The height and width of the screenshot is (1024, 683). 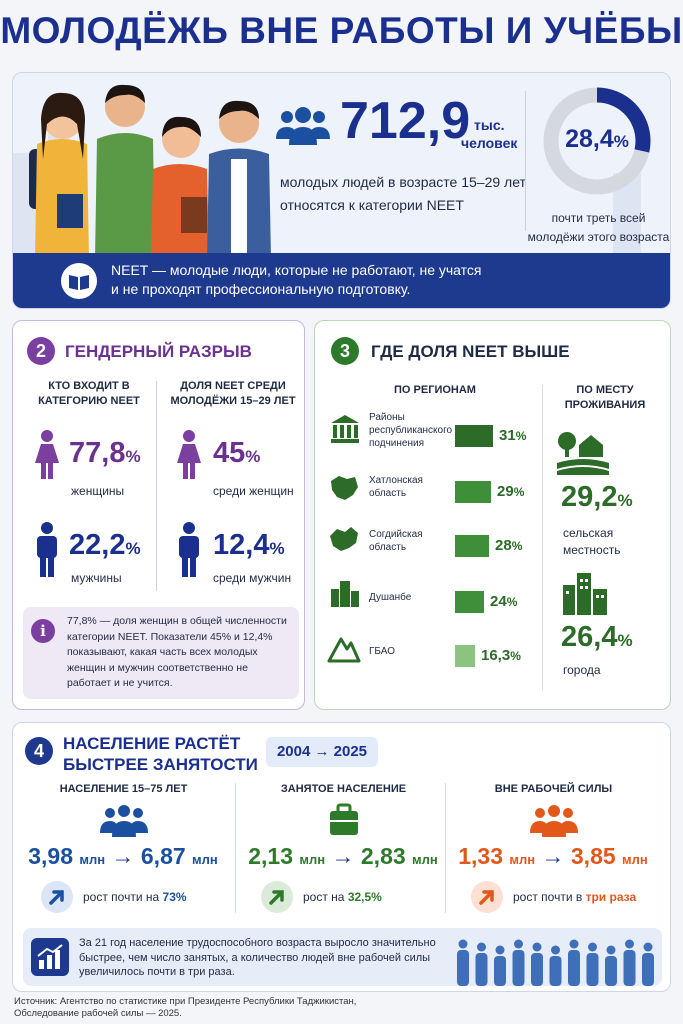 I want to click on region-value: 29%, so click(x=511, y=491).